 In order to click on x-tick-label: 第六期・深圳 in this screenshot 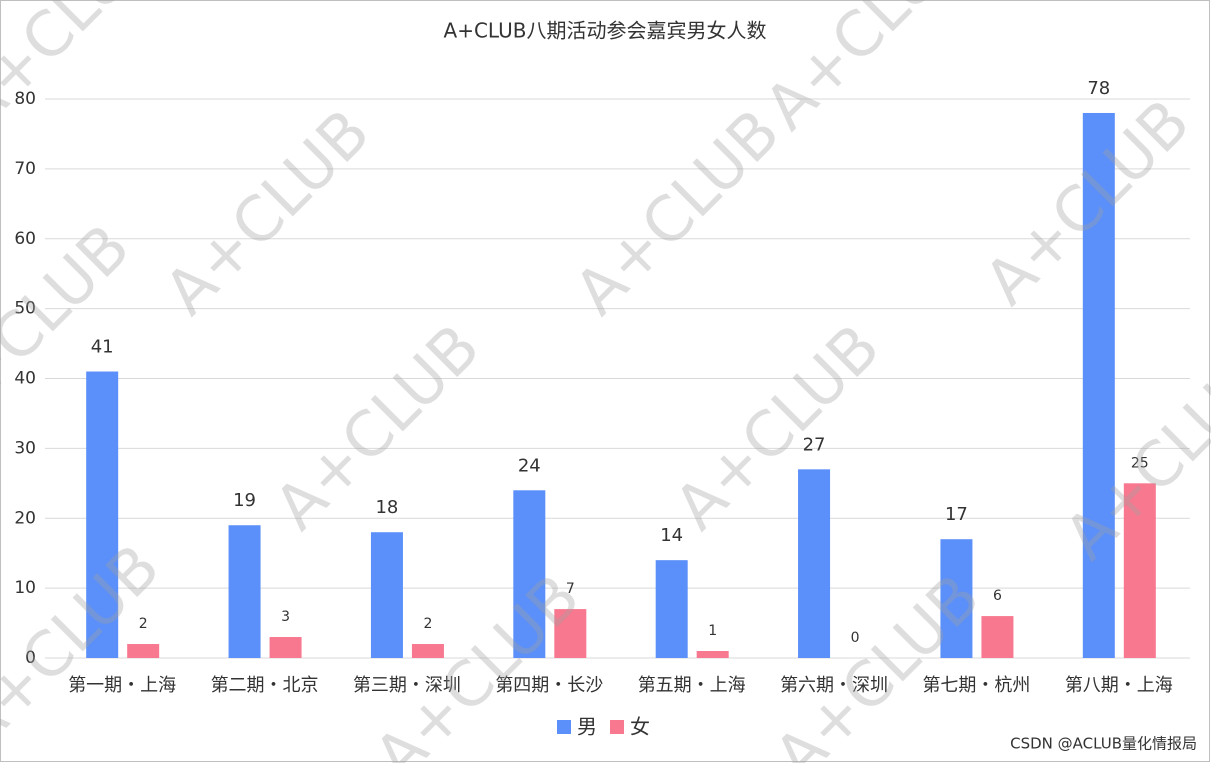, I will do `click(834, 685)`.